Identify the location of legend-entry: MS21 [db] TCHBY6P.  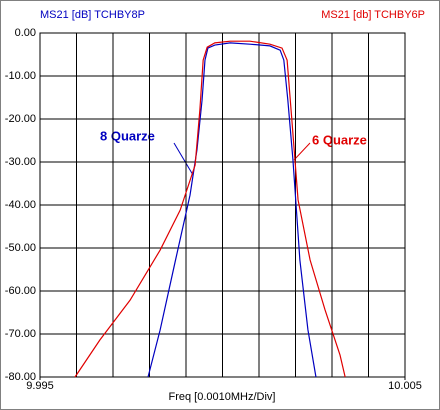
(373, 15).